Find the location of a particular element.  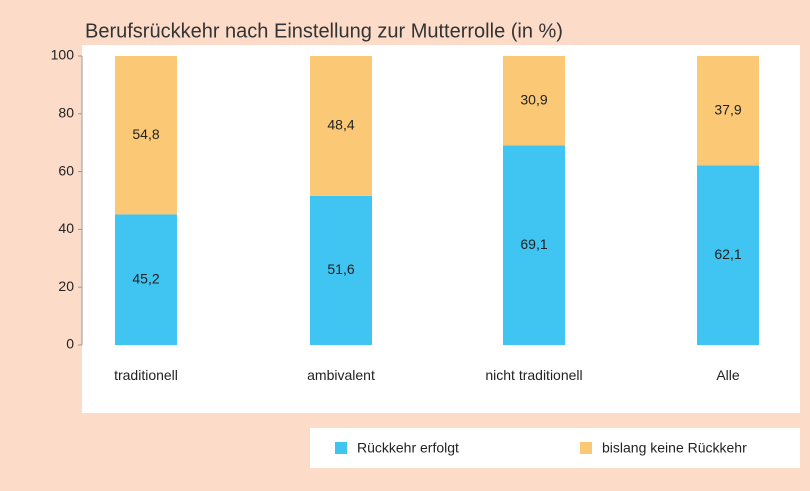

y-tick-label: 100 is located at coordinates (63, 55).